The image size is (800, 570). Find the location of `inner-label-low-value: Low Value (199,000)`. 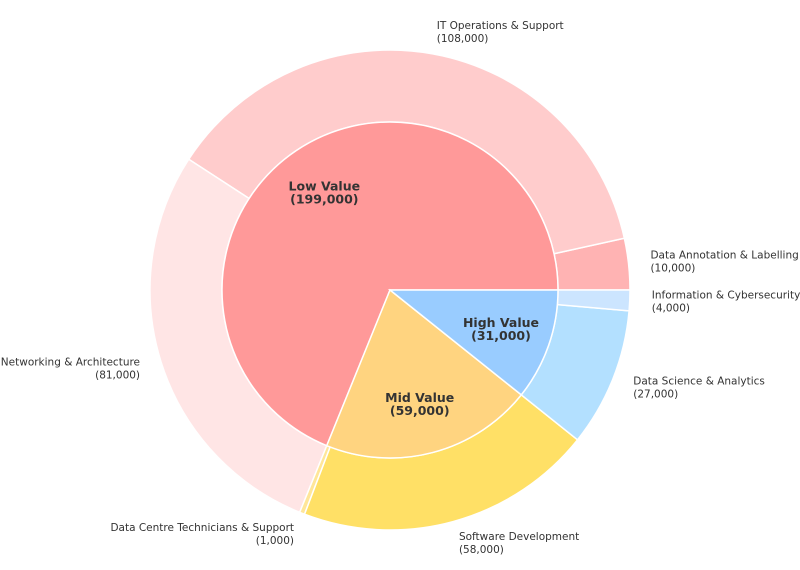

inner-label-low-value: Low Value (199,000) is located at coordinates (325, 192).